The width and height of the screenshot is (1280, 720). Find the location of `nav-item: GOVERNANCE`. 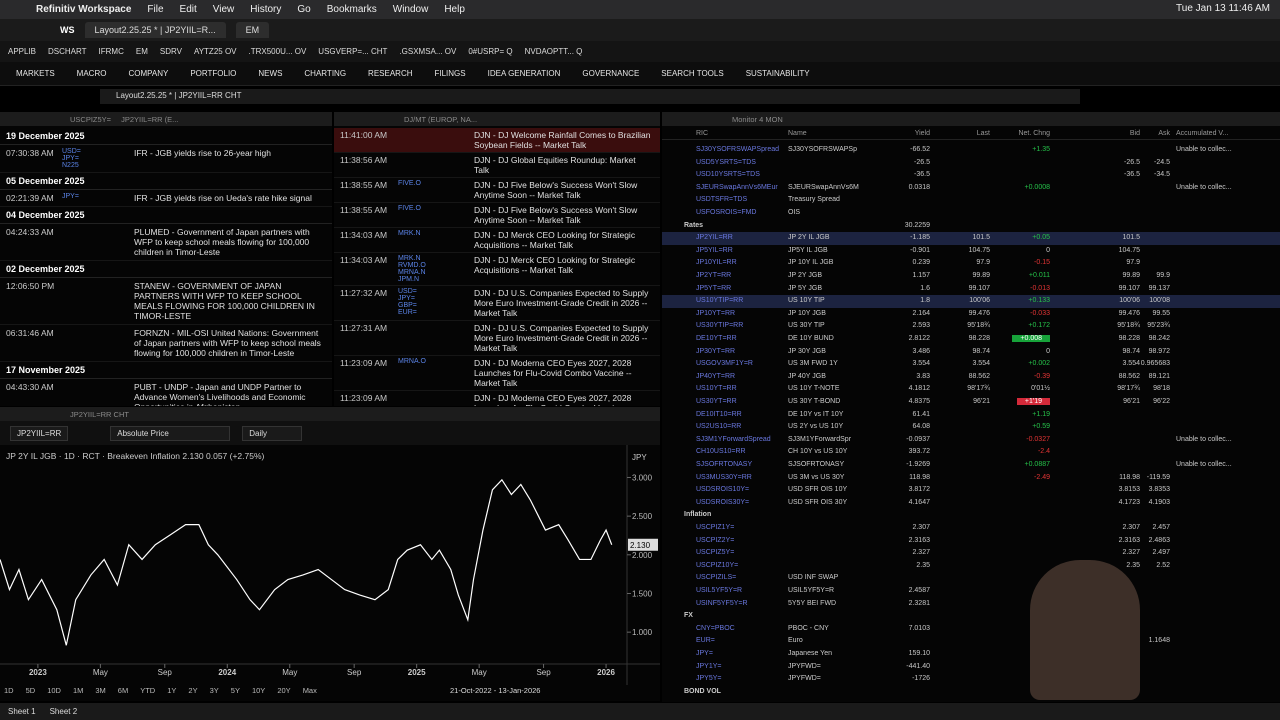

nav-item: GOVERNANCE is located at coordinates (611, 73).